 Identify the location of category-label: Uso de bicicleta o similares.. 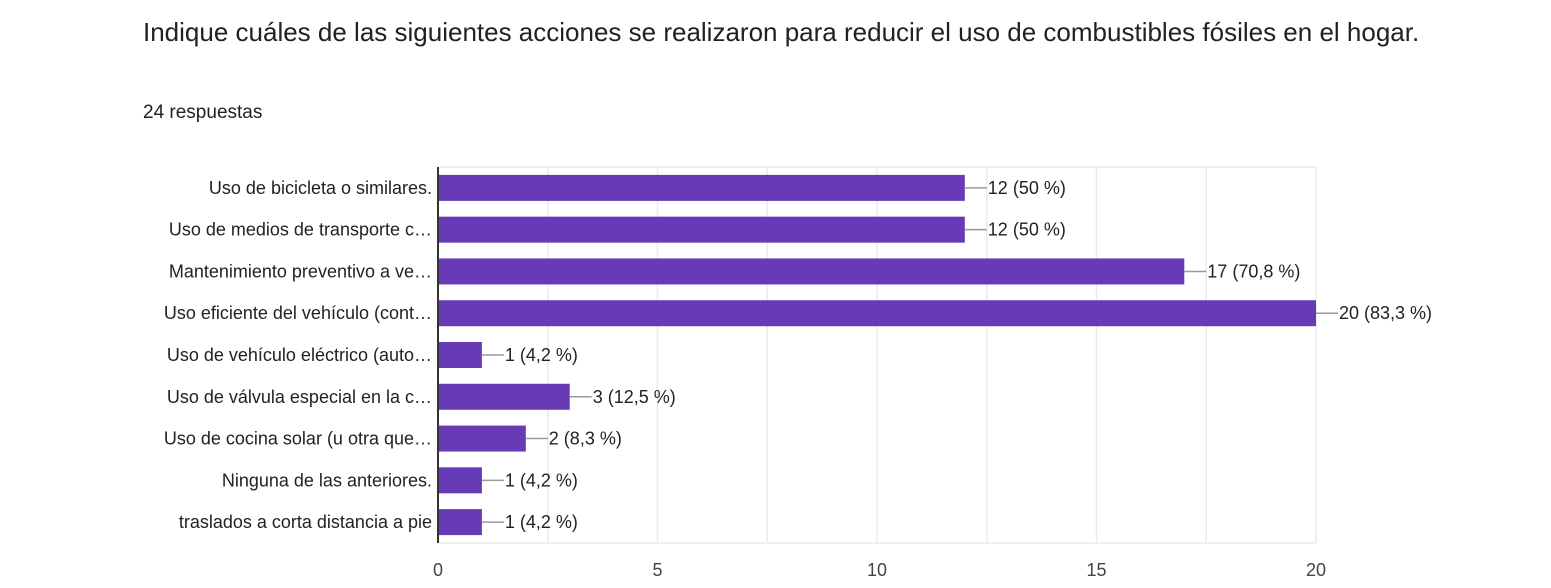
(320, 188).